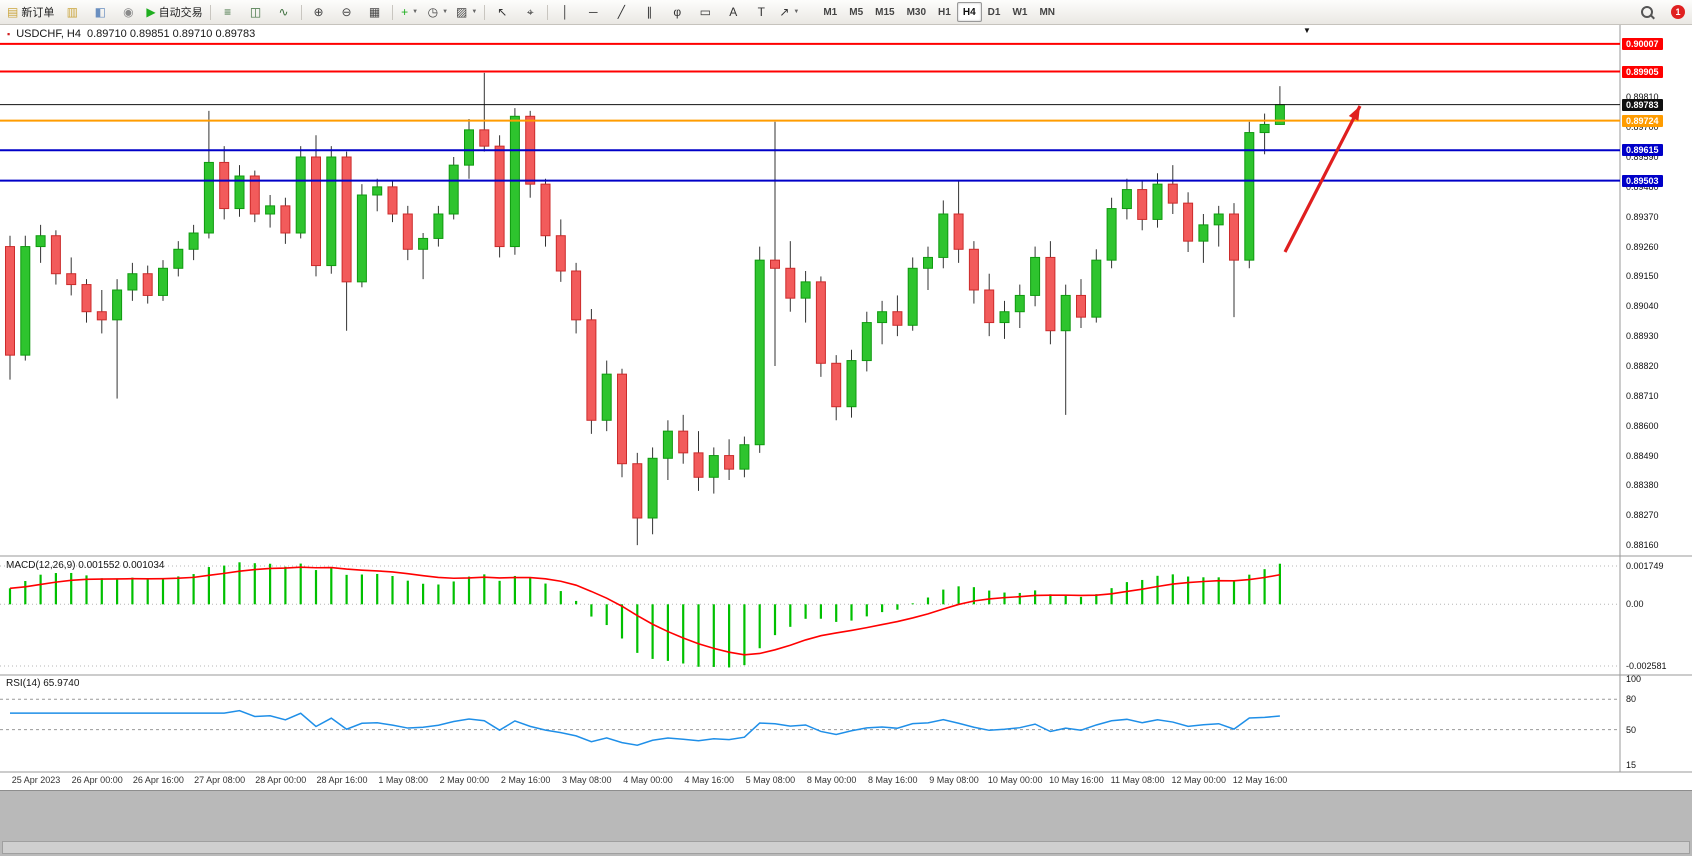  What do you see at coordinates (347, 12) in the screenshot?
I see `zoom-out-button: ⊖` at bounding box center [347, 12].